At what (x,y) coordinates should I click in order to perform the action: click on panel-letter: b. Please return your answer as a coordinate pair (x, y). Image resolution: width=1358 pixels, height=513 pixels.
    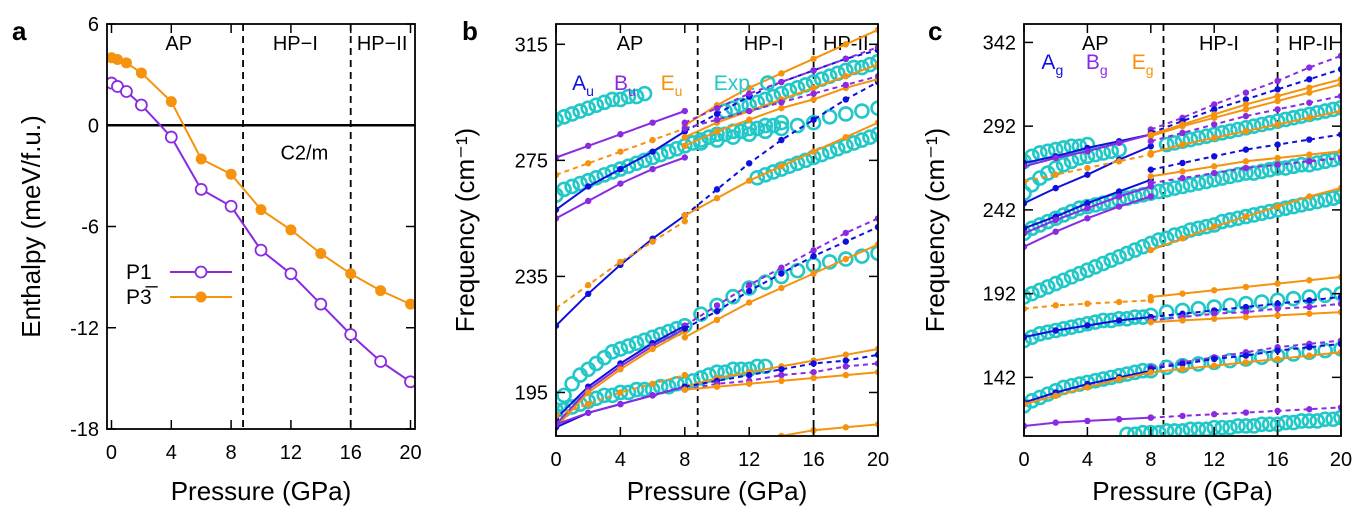
    Looking at the image, I should click on (470, 31).